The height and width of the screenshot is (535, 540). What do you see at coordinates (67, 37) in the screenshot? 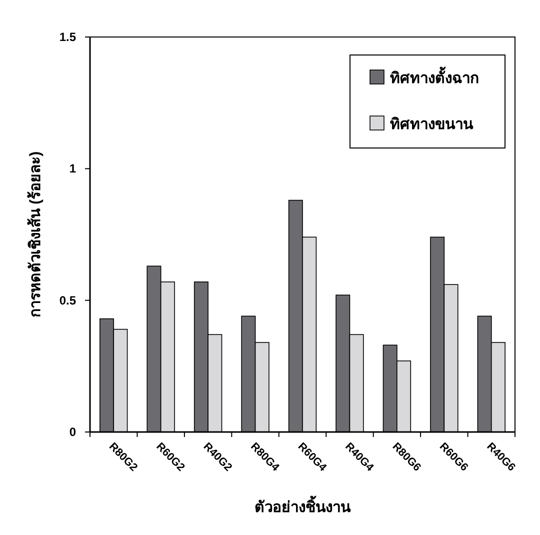
I see `y-tick-label: 1.5` at bounding box center [67, 37].